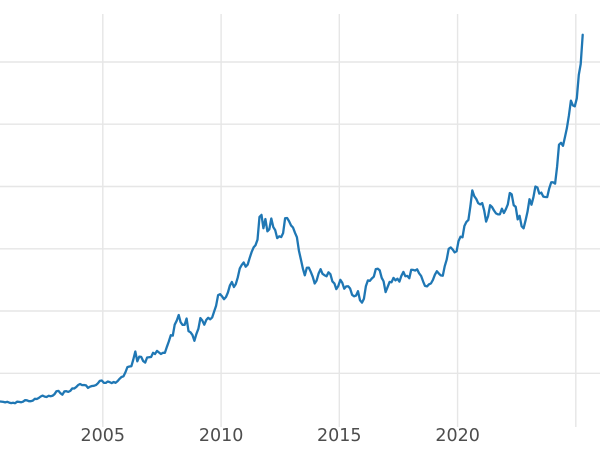  I want to click on x-tick-label-2005: 2005, so click(103, 436).